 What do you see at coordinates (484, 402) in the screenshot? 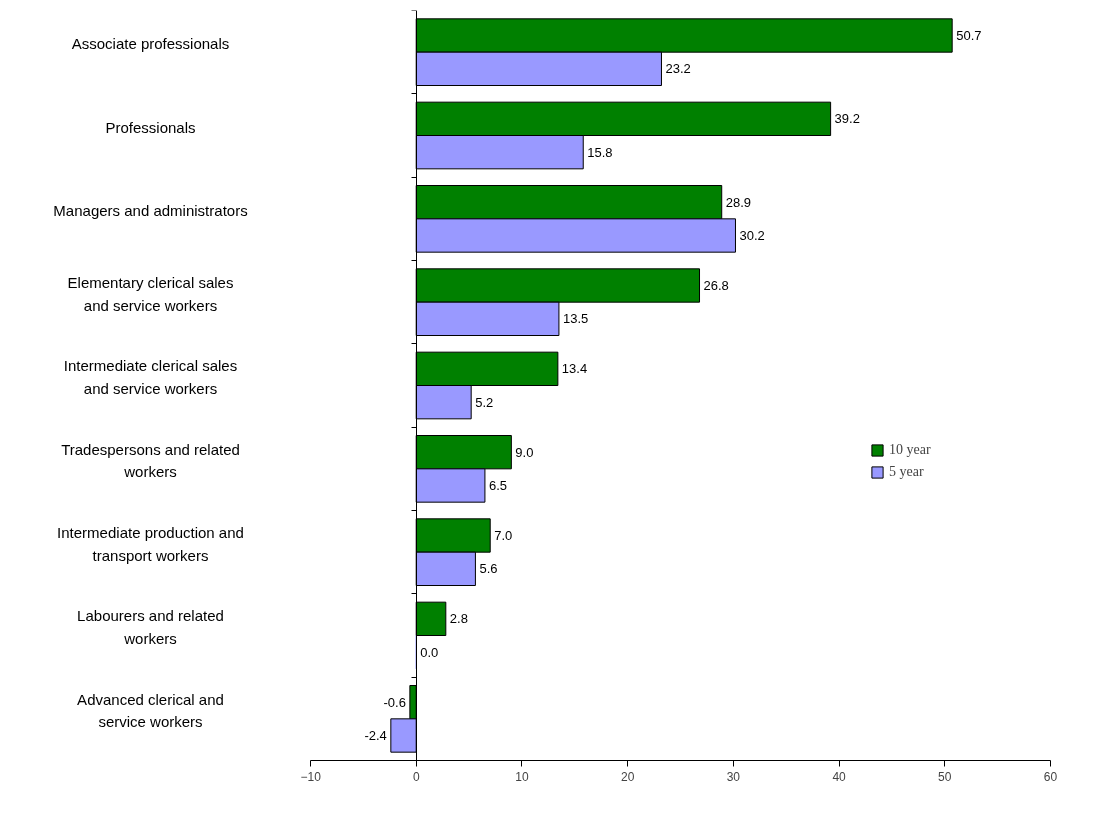
I see `data-label: 5.2` at bounding box center [484, 402].